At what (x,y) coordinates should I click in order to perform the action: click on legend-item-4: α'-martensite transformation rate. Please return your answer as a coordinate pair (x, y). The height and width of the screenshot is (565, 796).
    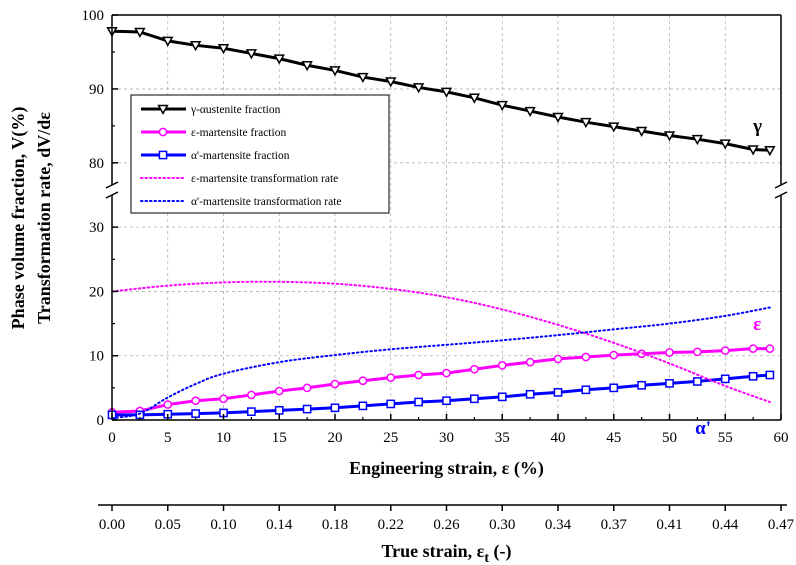
    Looking at the image, I should click on (241, 202).